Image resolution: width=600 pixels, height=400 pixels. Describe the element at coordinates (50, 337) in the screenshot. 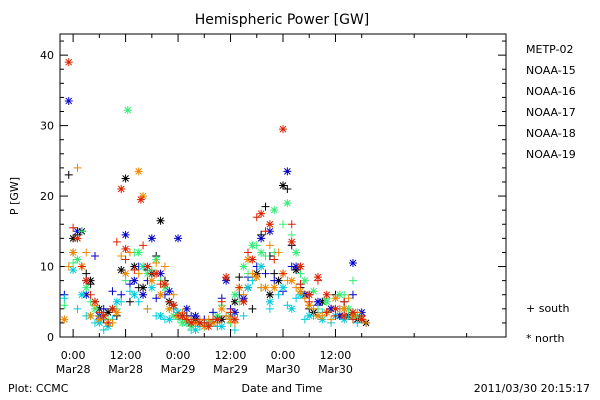

I see `y-tick-label: 0` at that location.